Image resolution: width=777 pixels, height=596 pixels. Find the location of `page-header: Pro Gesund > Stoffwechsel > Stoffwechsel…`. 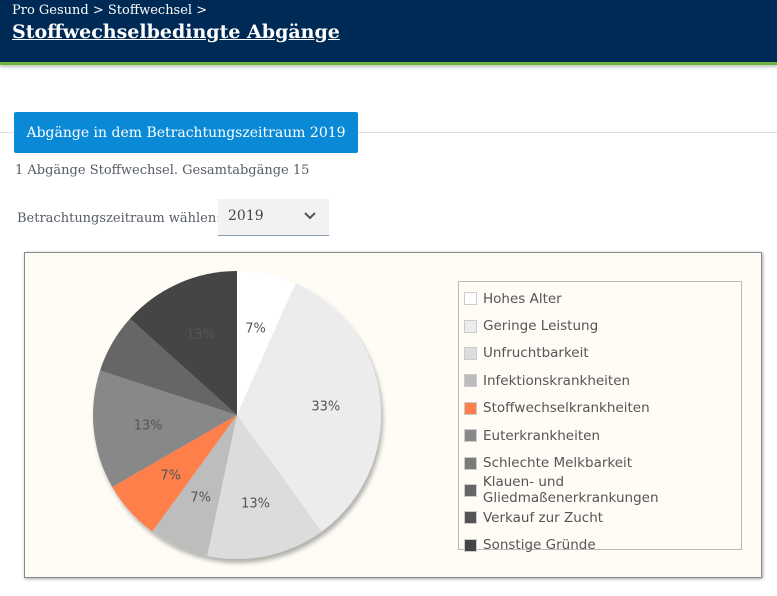

page-header: Pro Gesund > Stoffwechsel > Stoffwechsel… is located at coordinates (388, 32).